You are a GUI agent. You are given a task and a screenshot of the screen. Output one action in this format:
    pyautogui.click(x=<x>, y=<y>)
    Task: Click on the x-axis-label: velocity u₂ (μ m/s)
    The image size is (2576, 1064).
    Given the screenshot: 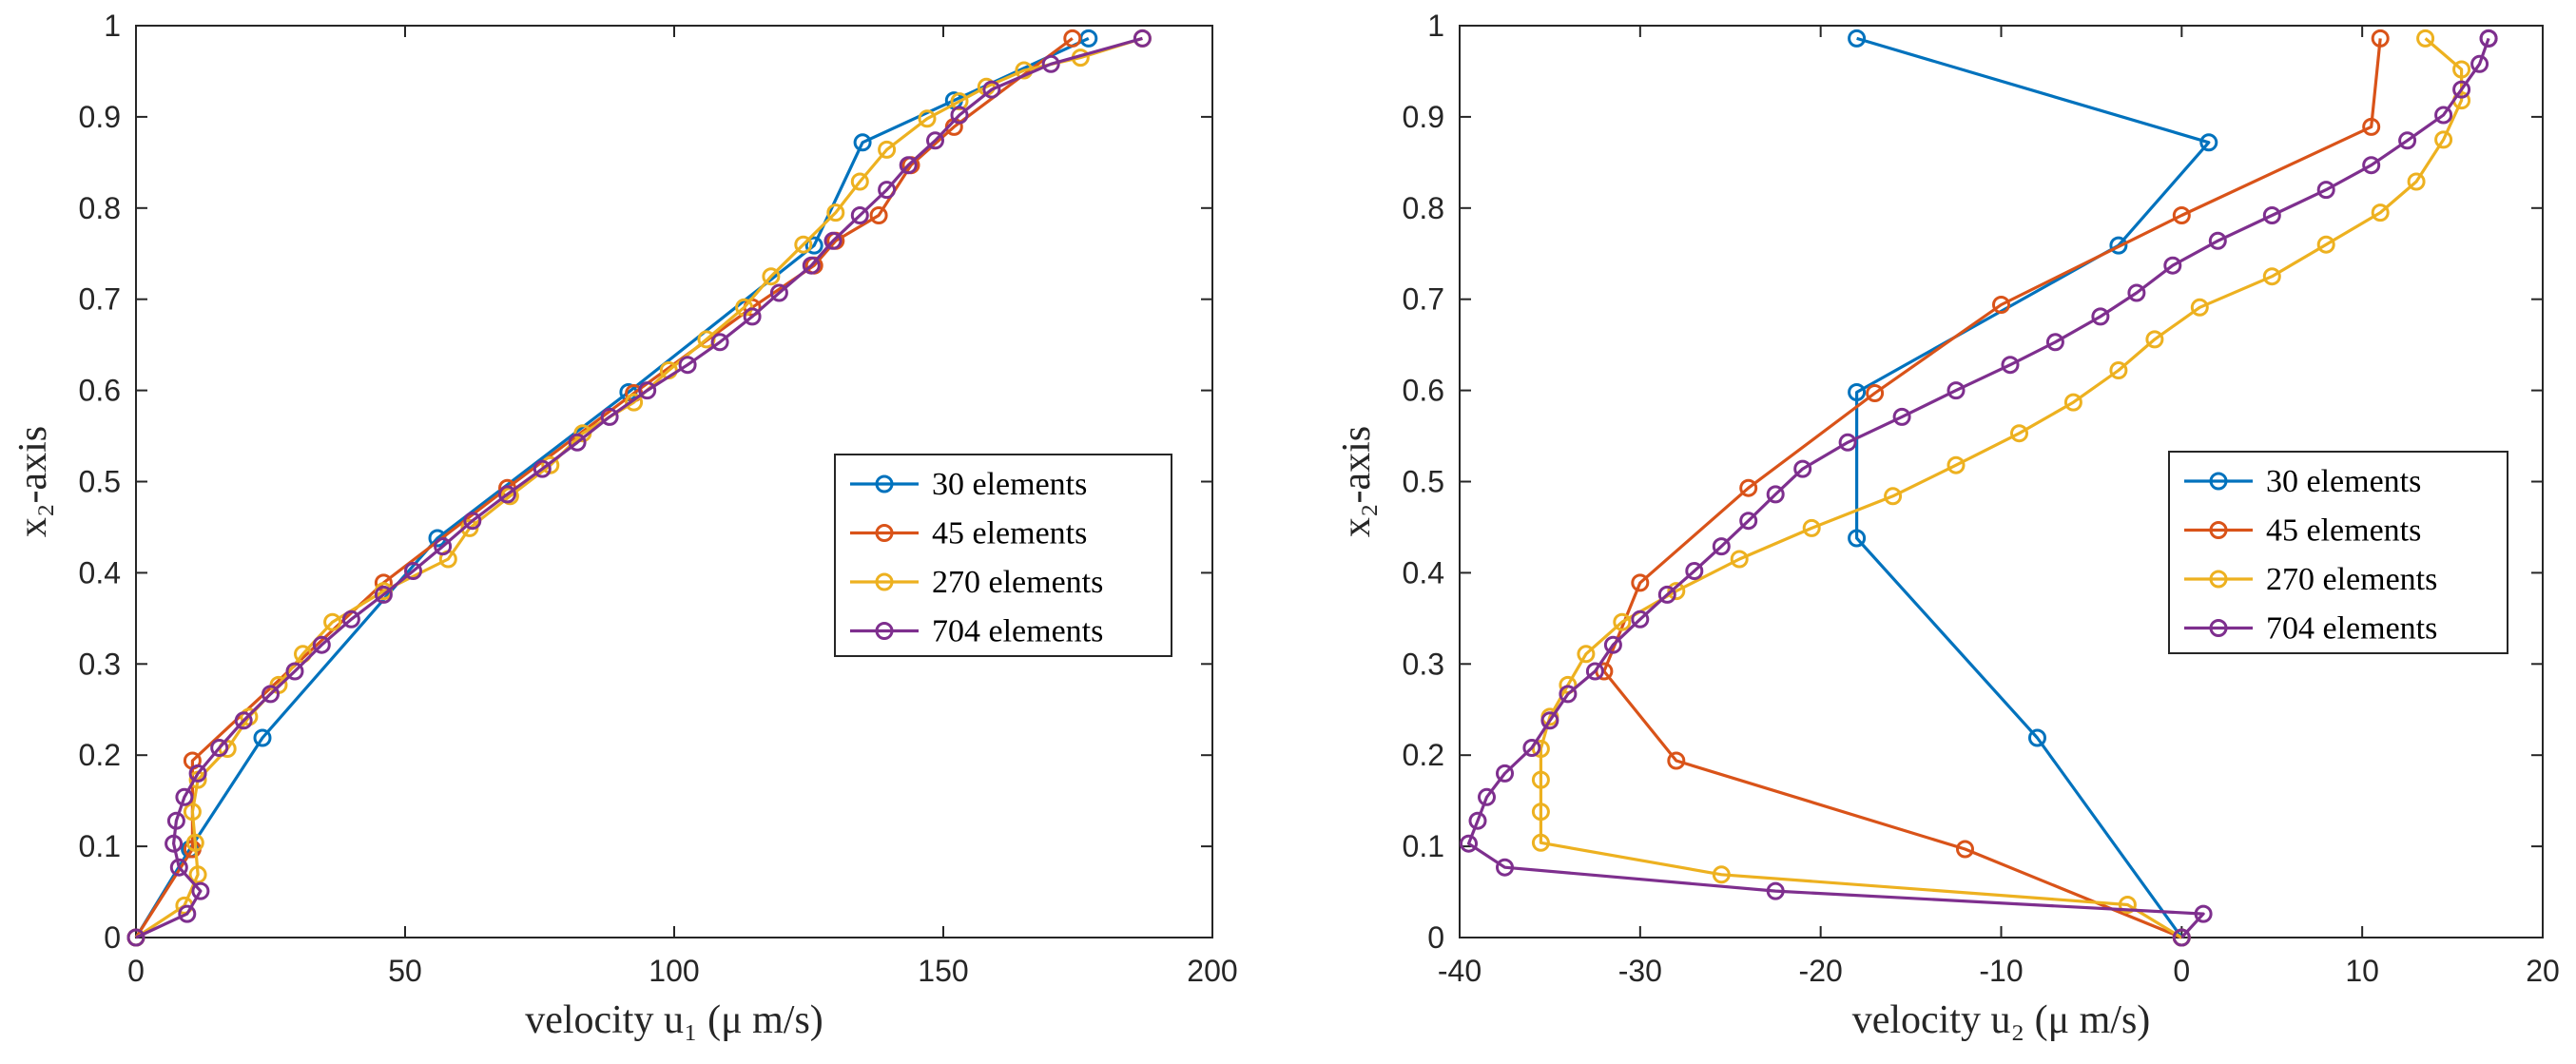 What is the action you would take?
    pyautogui.click(x=2001, y=1020)
    